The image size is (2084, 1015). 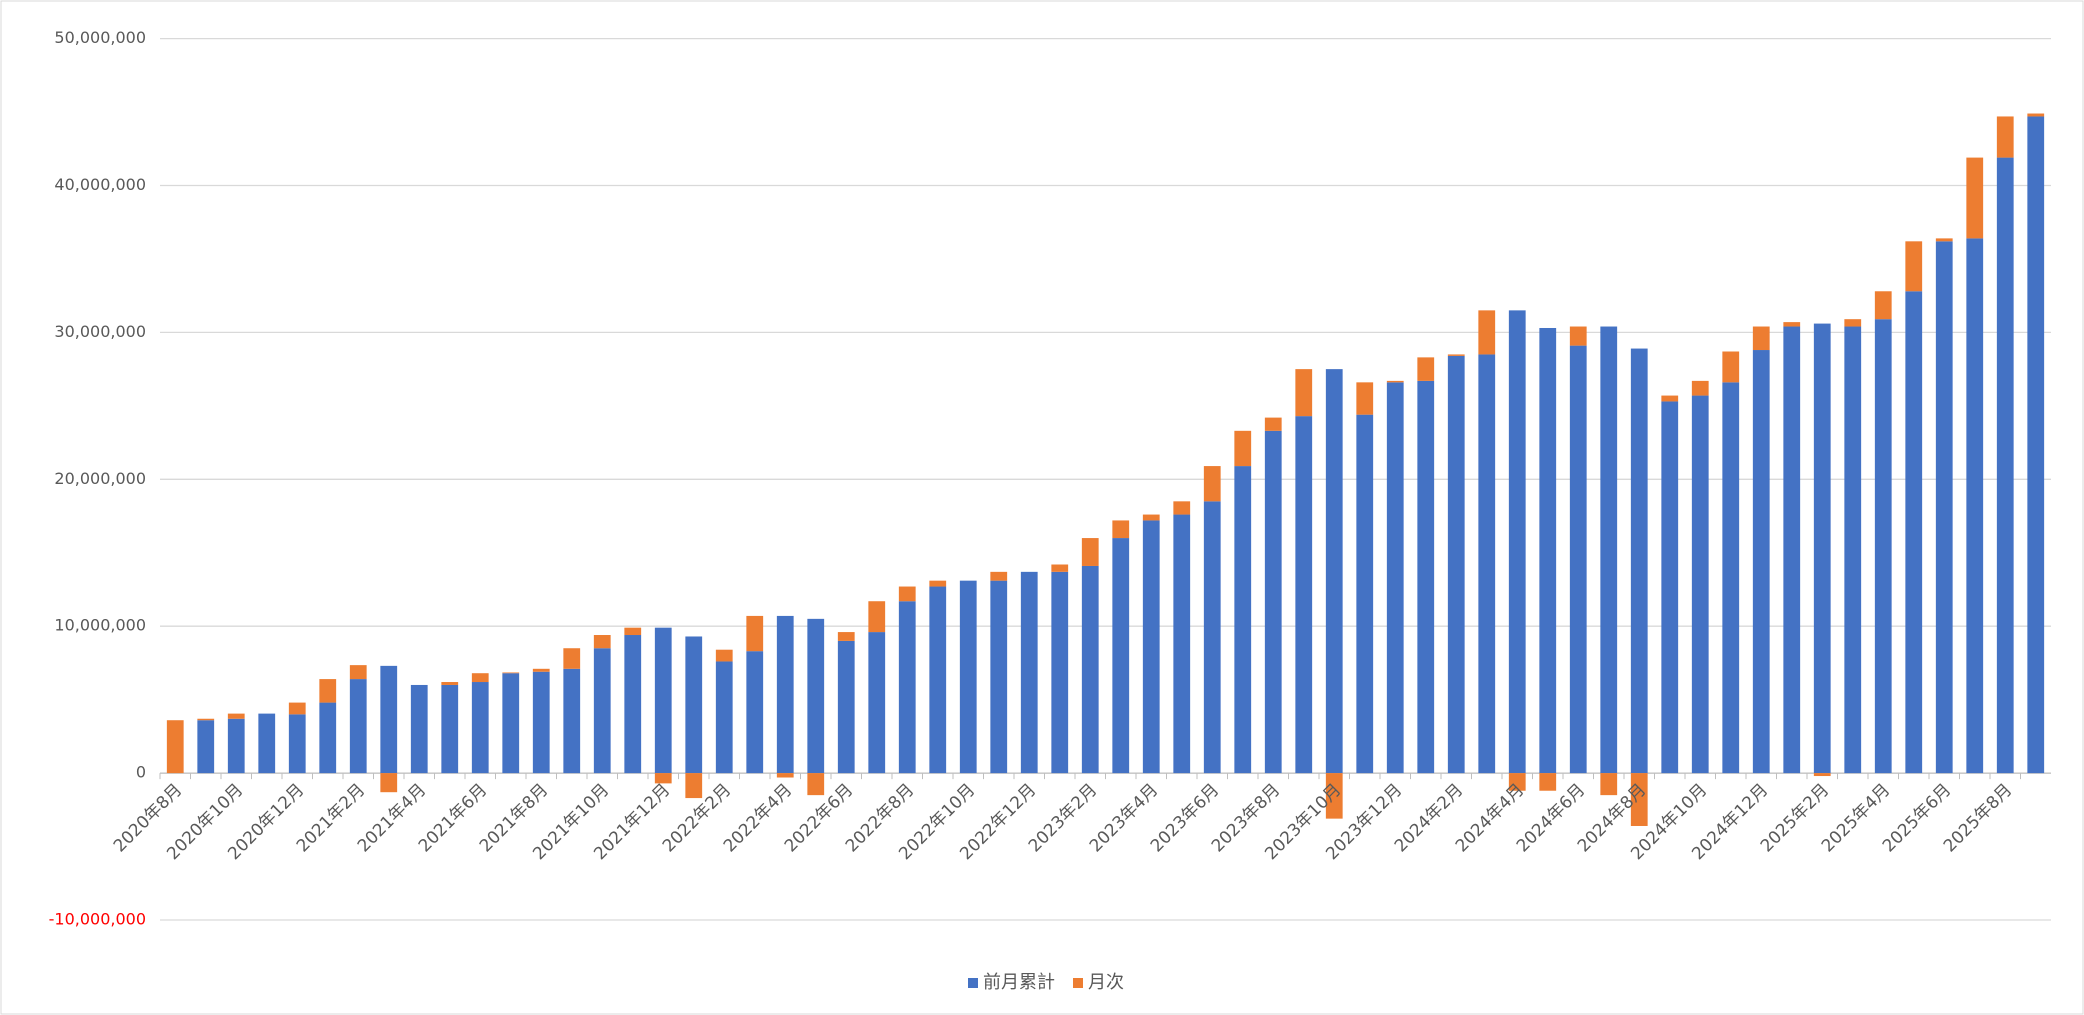 I want to click on y-tick-label: 40,000,000, so click(x=100, y=184).